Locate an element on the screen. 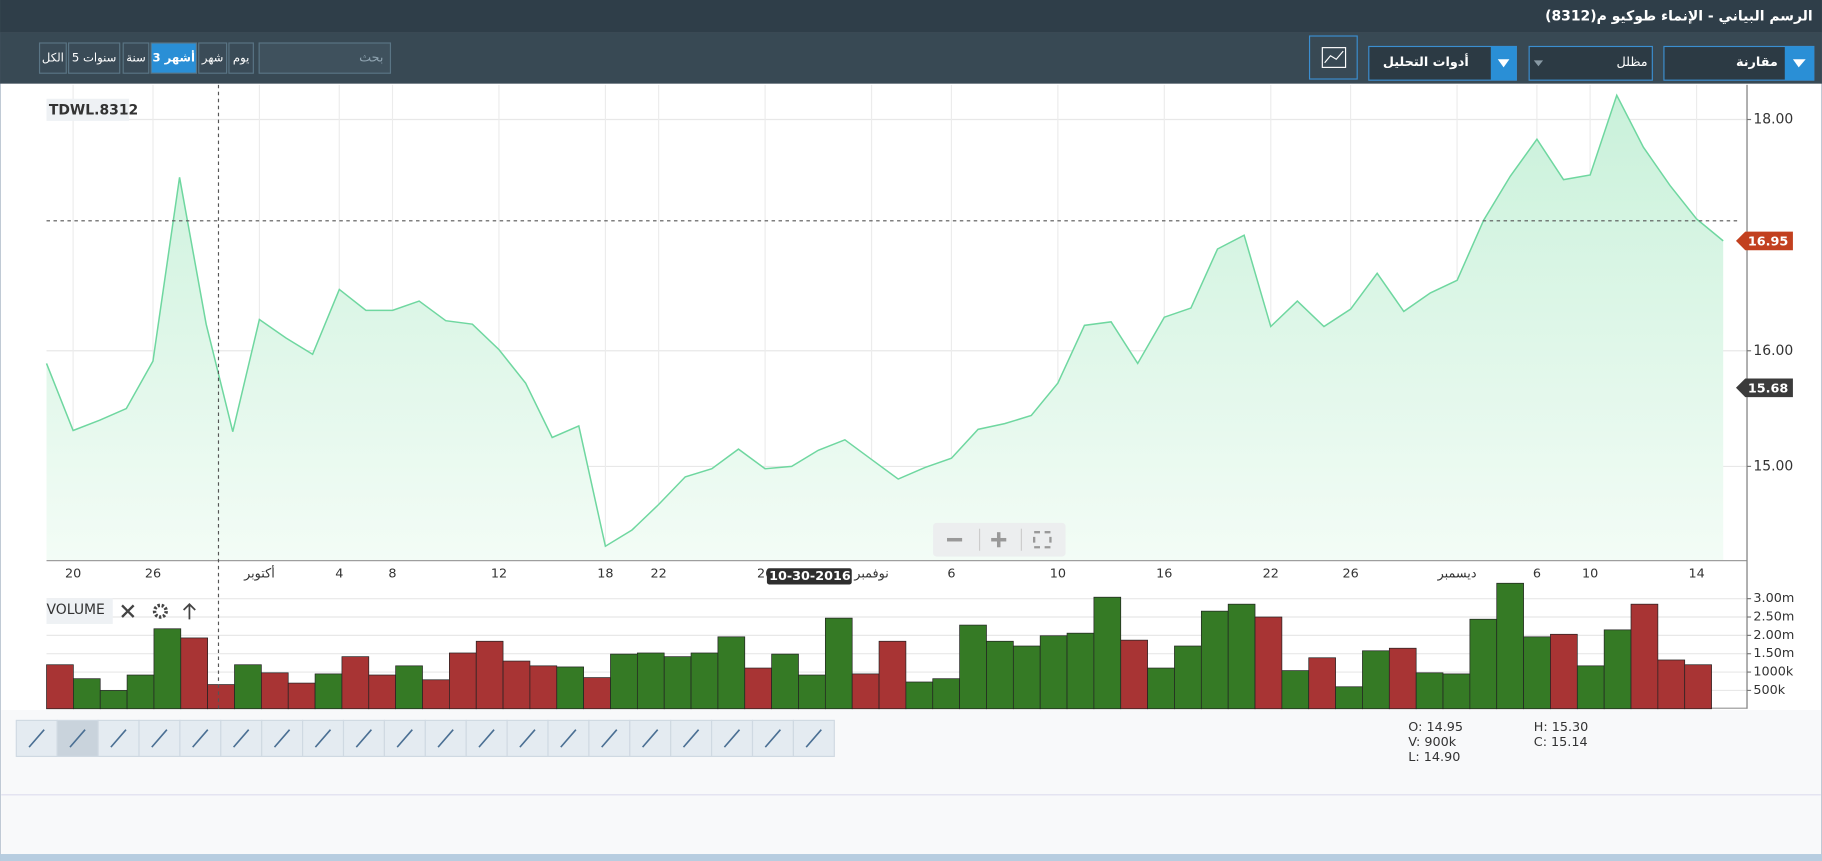 The height and width of the screenshot is (861, 1822). tools-label: أدوات التحليل is located at coordinates (1426, 61).